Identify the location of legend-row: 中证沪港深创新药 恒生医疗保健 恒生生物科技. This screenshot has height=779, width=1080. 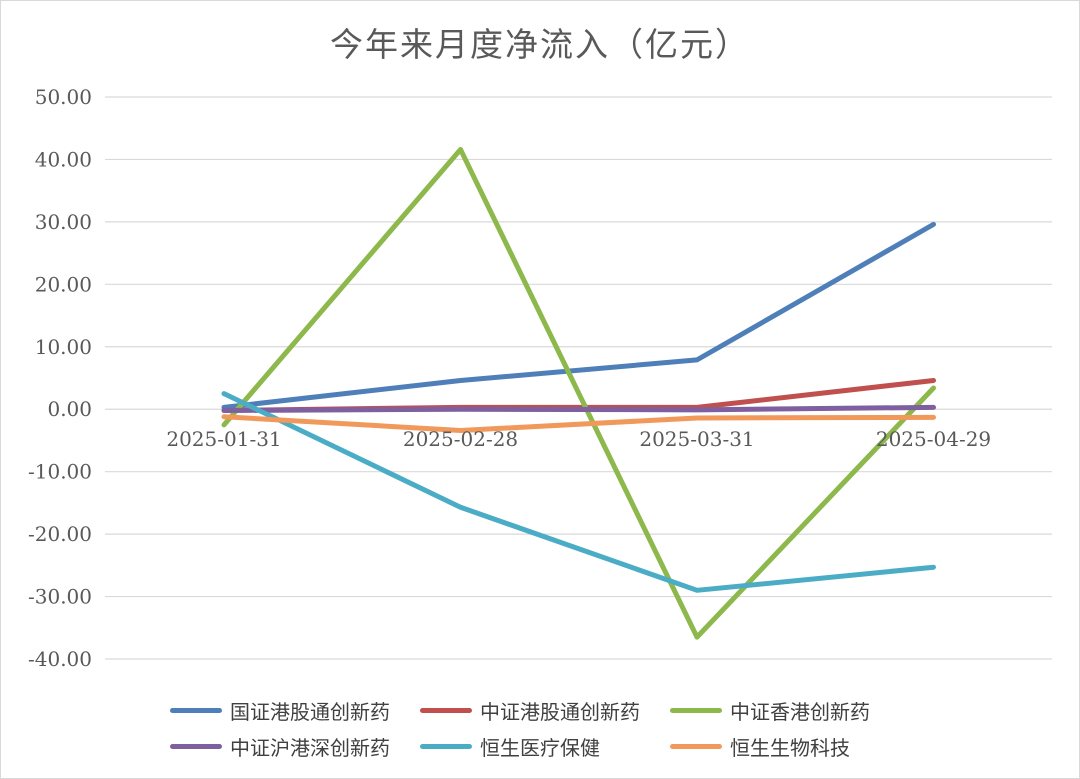
(550, 746).